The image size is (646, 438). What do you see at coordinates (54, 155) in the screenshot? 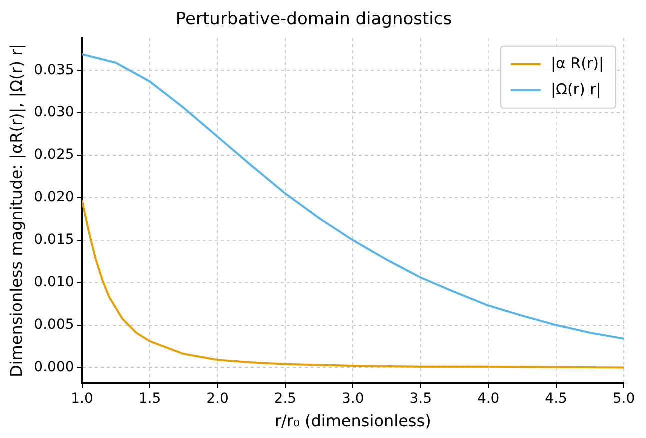
I see `y-tick-label: 0.025` at bounding box center [54, 155].